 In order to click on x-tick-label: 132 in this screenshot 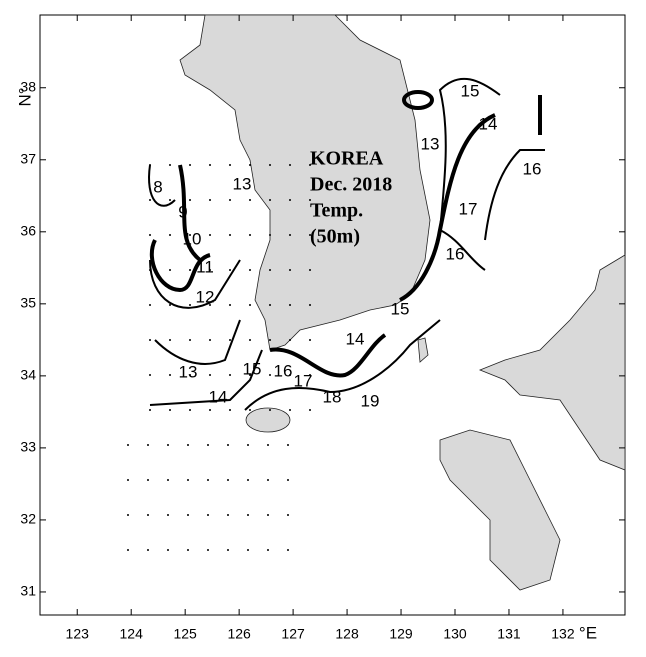, I will do `click(563, 634)`.